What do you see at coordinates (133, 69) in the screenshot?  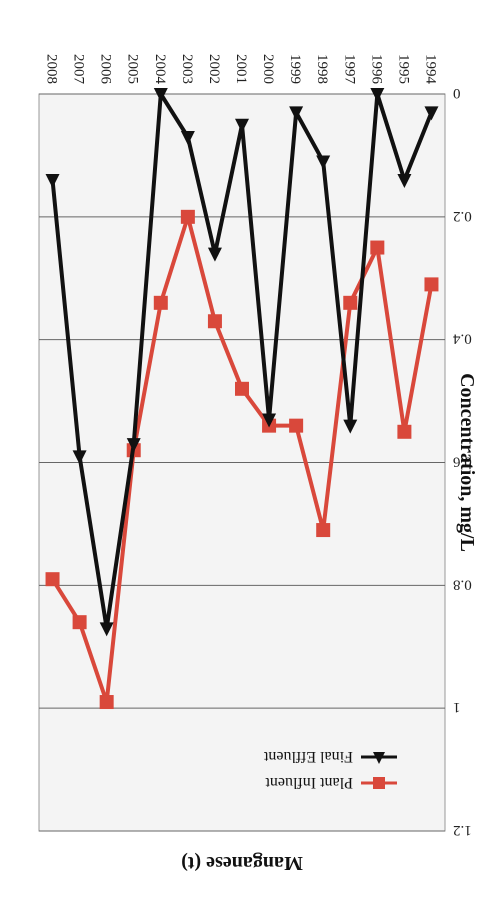 I see `x-tick-label: 2005` at bounding box center [133, 69].